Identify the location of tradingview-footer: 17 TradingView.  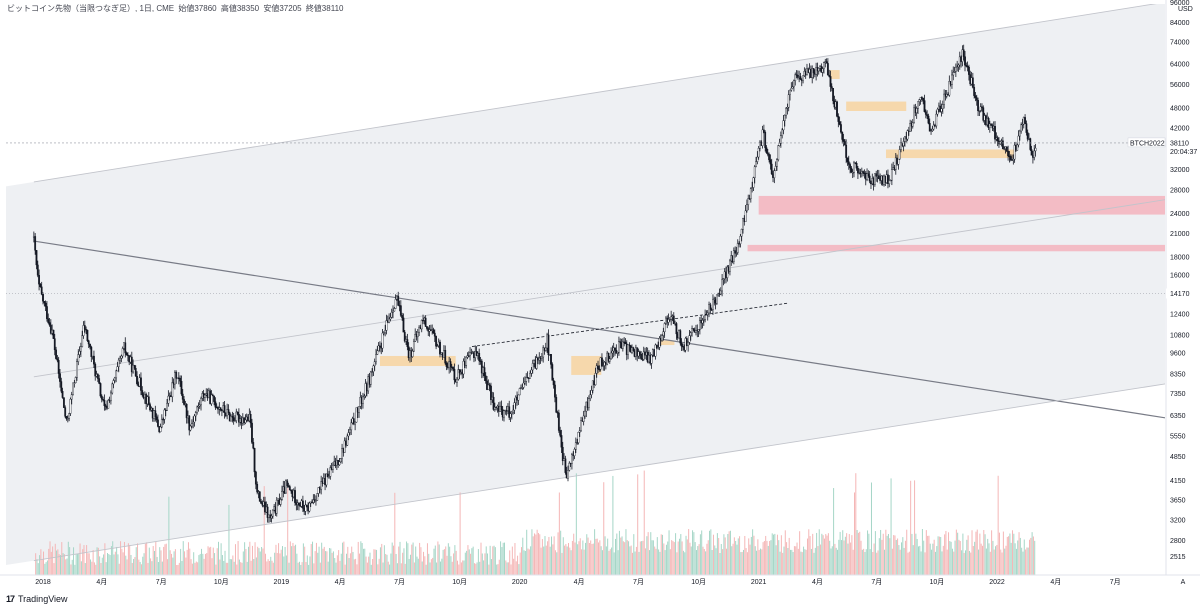
(37, 599).